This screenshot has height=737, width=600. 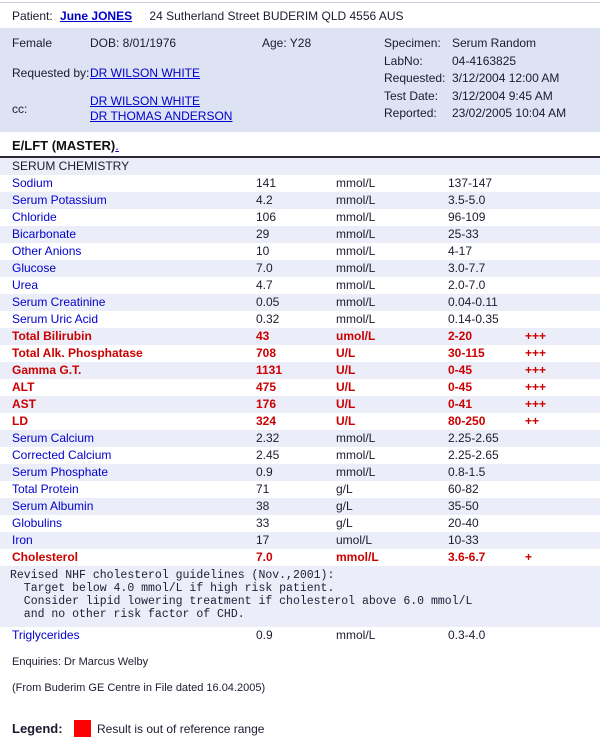 I want to click on analyte-name-link: Total Bilirubin, so click(x=52, y=336).